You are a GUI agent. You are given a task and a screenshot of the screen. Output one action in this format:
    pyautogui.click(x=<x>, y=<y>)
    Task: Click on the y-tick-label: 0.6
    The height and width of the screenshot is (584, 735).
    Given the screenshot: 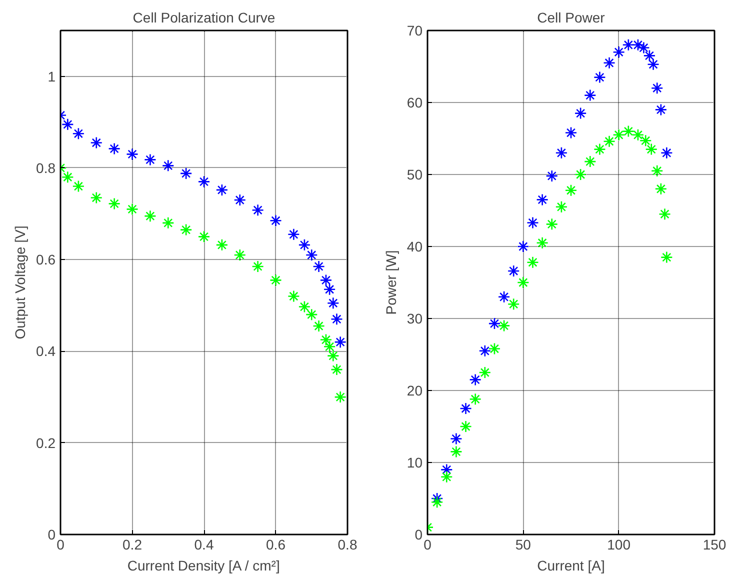 What is the action you would take?
    pyautogui.click(x=46, y=260)
    